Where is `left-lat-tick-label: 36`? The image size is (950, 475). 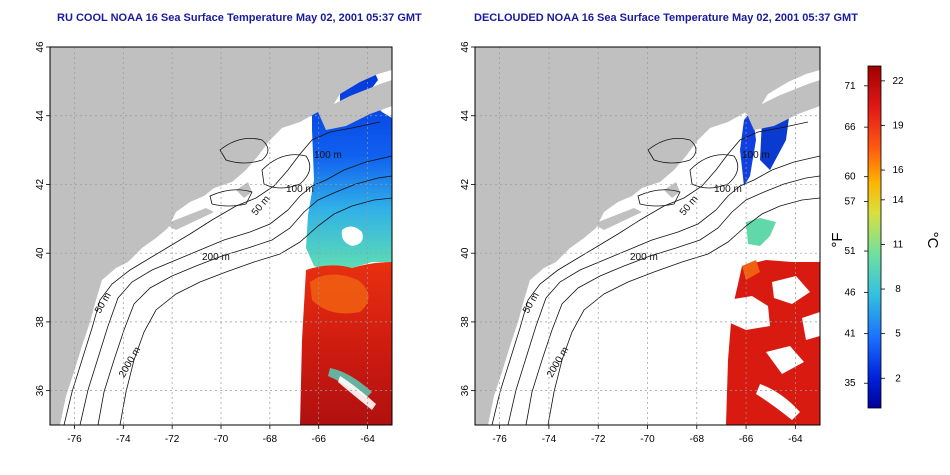
left-lat-tick-label: 36 is located at coordinates (40, 391).